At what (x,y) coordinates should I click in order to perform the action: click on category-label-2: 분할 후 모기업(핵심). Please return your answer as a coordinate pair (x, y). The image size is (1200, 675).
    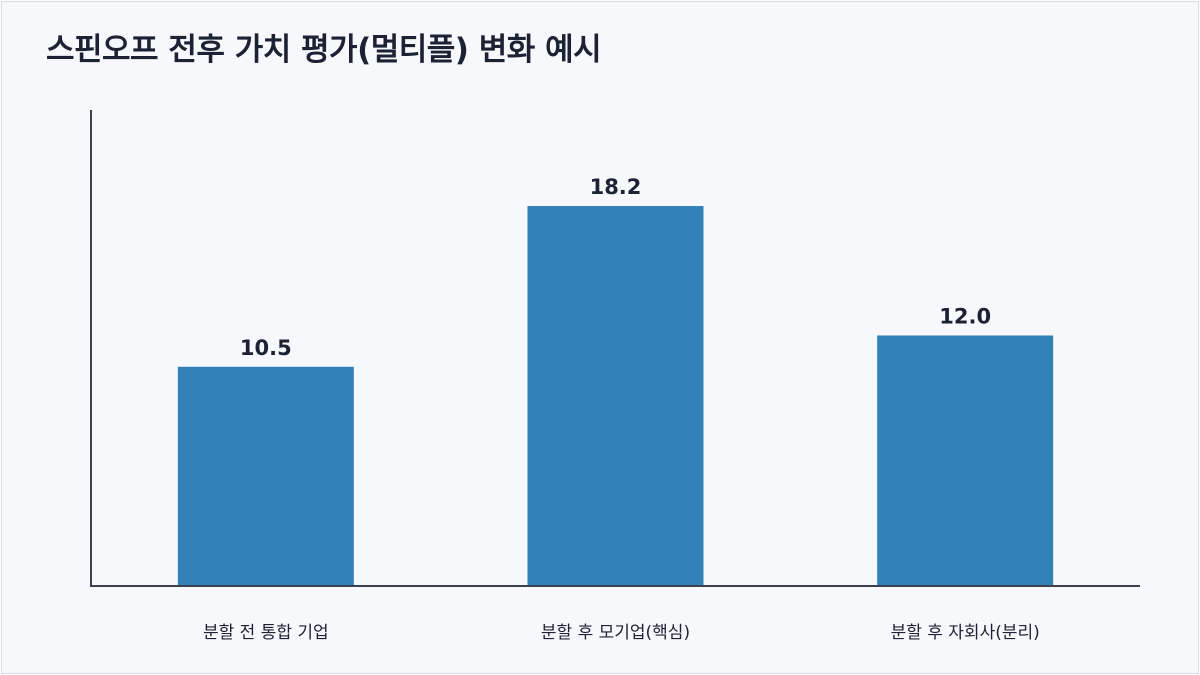
    Looking at the image, I should click on (615, 633).